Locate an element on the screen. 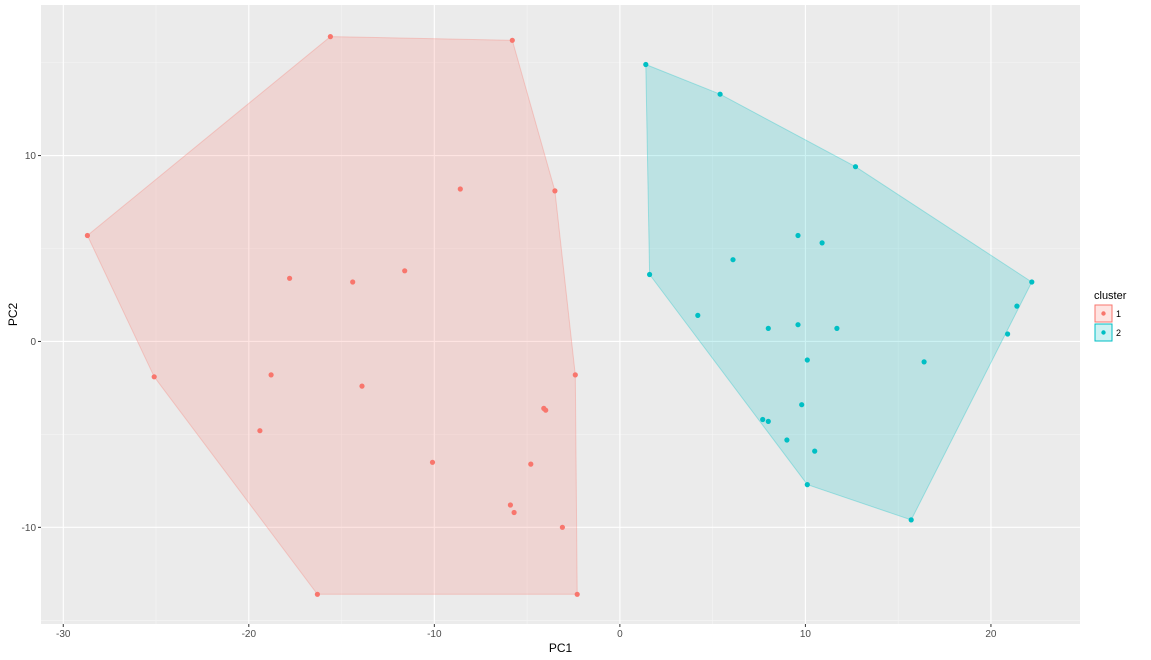  legend-title: cluster is located at coordinates (1110, 296).